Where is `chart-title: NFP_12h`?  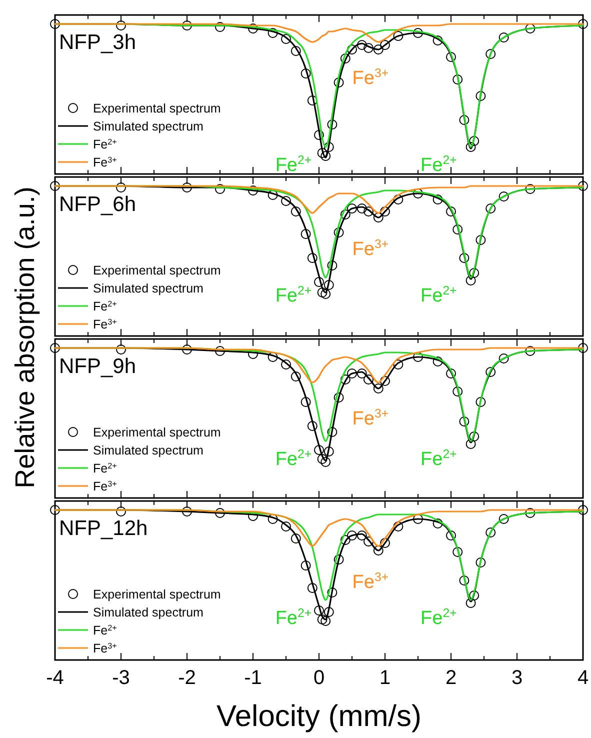
chart-title: NFP_12h is located at coordinates (103, 528).